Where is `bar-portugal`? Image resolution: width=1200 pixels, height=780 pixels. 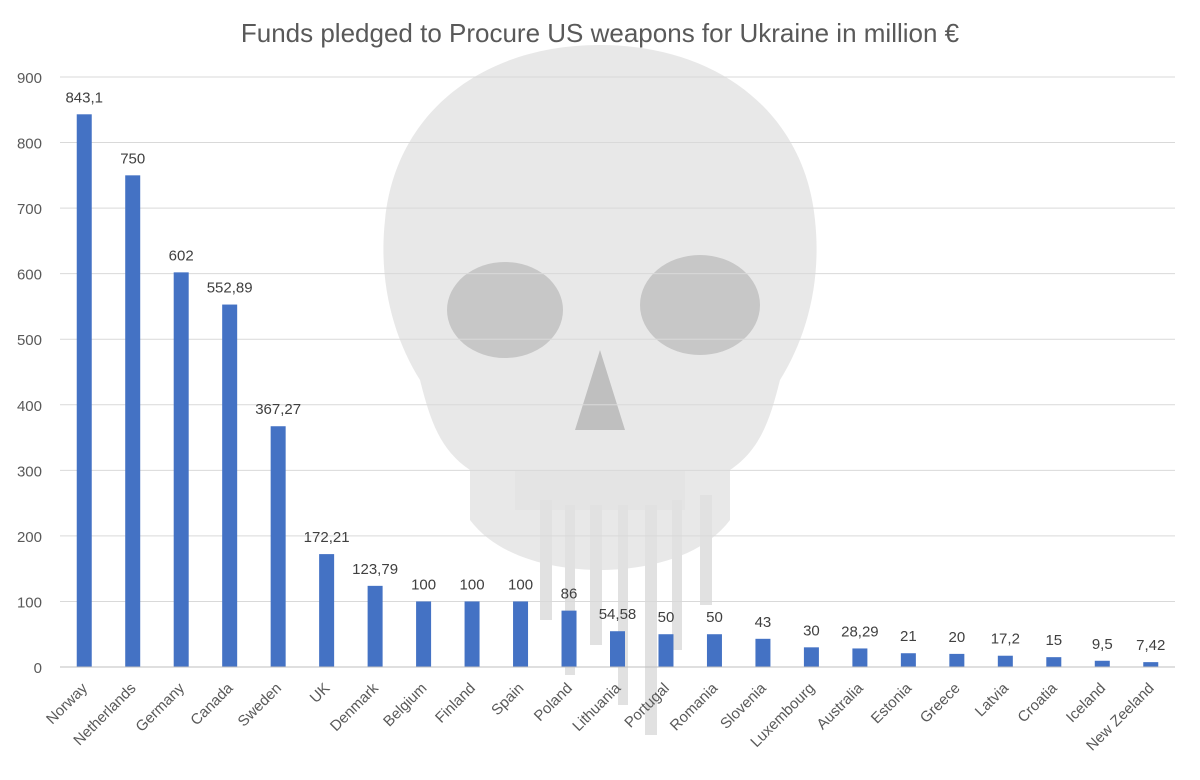 bar-portugal is located at coordinates (666, 650).